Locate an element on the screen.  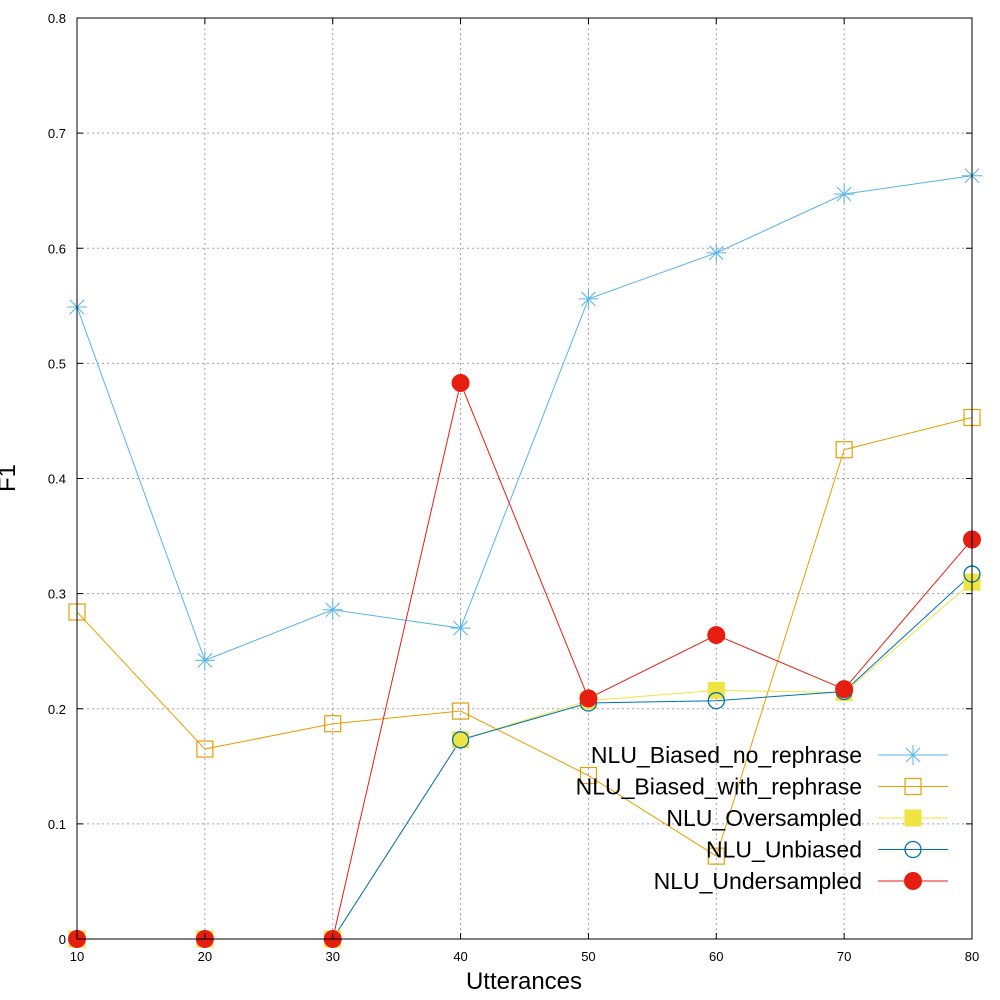
y-tick-label: 0.8 is located at coordinates (57, 18).